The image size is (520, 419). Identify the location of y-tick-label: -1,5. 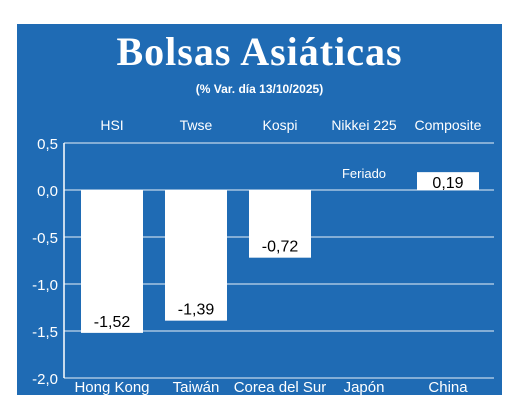
(45, 332).